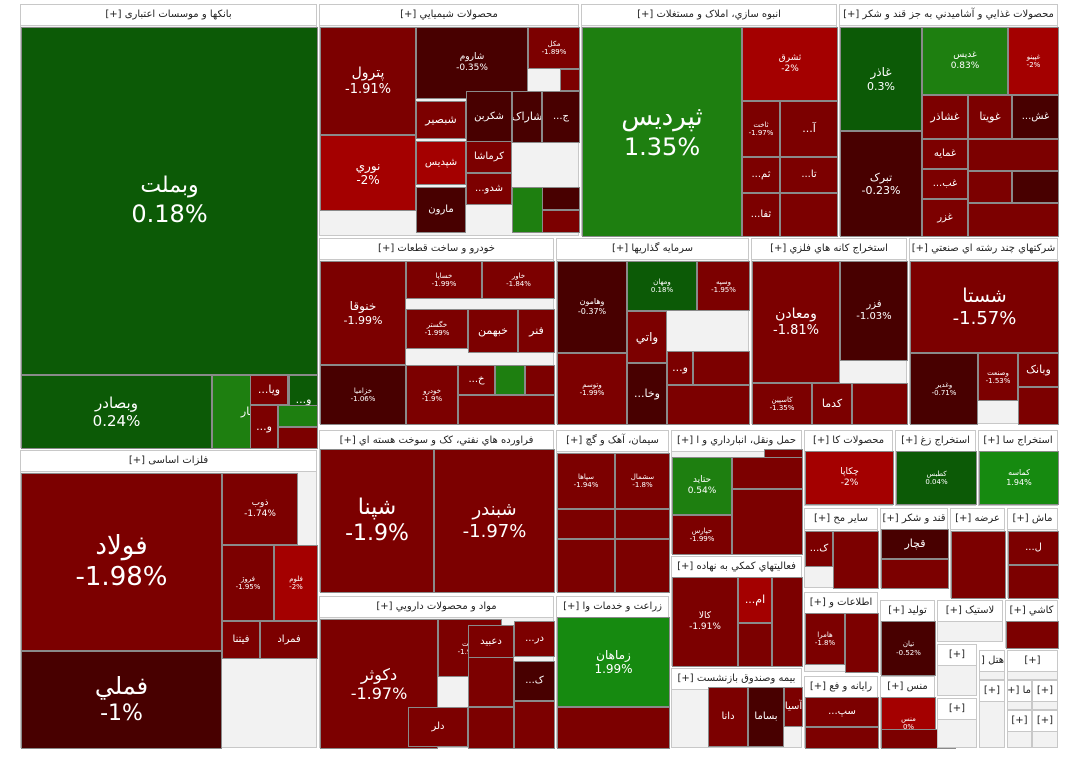 The height and width of the screenshot is (771, 1080). Describe the element at coordinates (945, 117) in the screenshot. I see `stock-tile: غشاذر` at that location.